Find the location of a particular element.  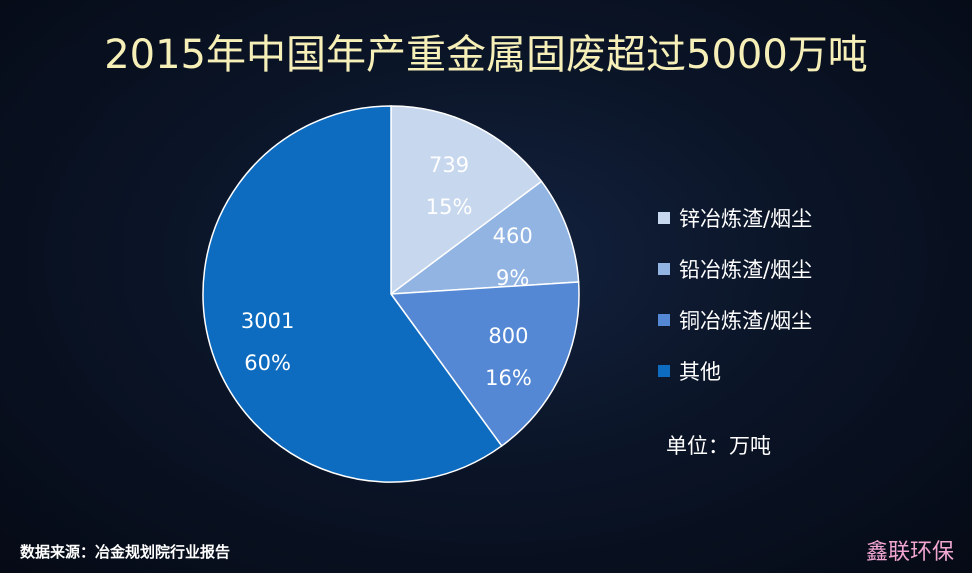

slice-value-label: 3001 is located at coordinates (267, 321).